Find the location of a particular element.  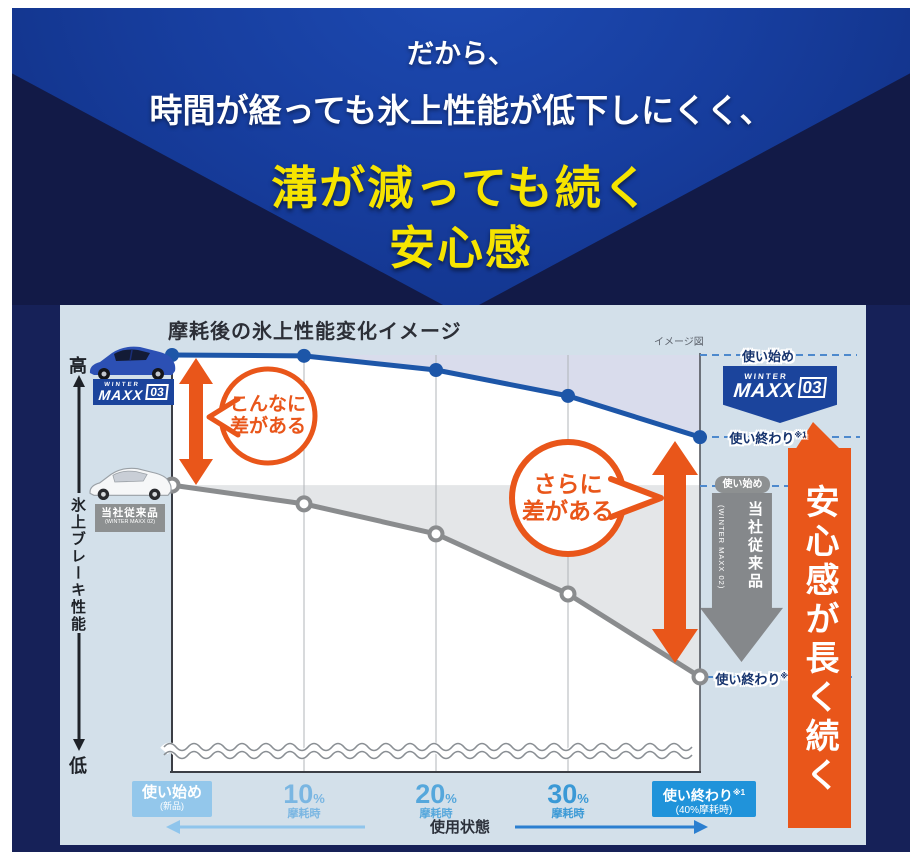

bubble-1-line-1: こんなに is located at coordinates (267, 404).